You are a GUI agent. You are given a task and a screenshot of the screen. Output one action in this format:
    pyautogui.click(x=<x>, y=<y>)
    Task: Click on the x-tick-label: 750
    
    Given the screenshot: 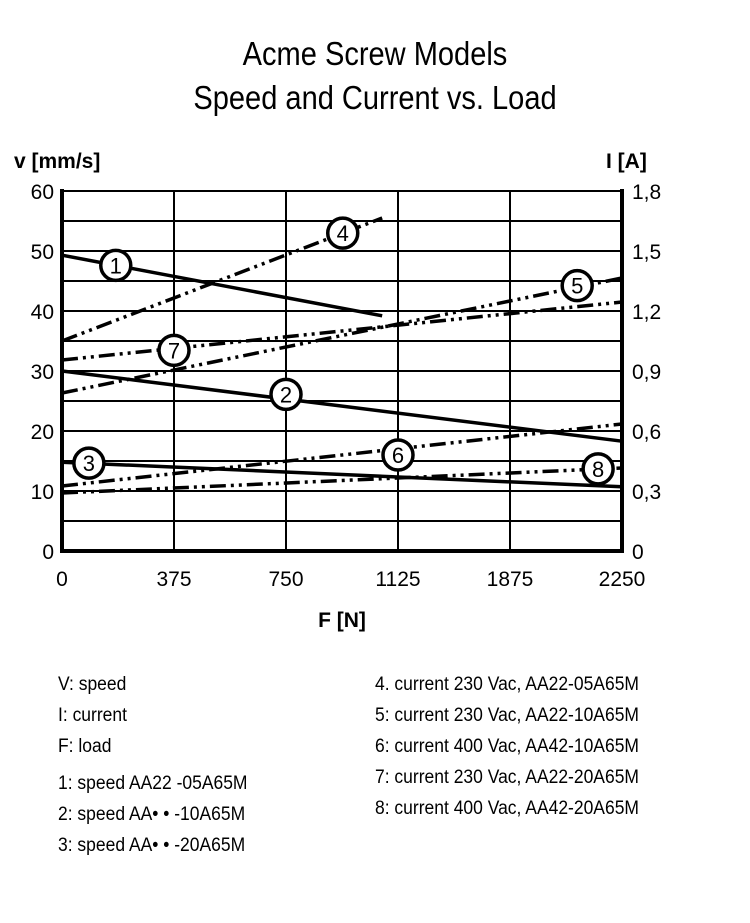 What is the action you would take?
    pyautogui.click(x=285, y=579)
    